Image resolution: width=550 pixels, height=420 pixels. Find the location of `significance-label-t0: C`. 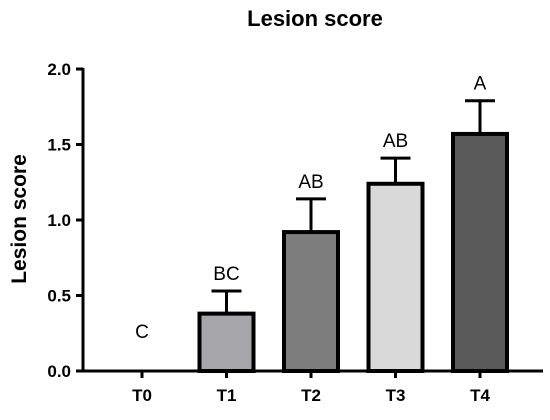

significance-label-t0: C is located at coordinates (142, 332).